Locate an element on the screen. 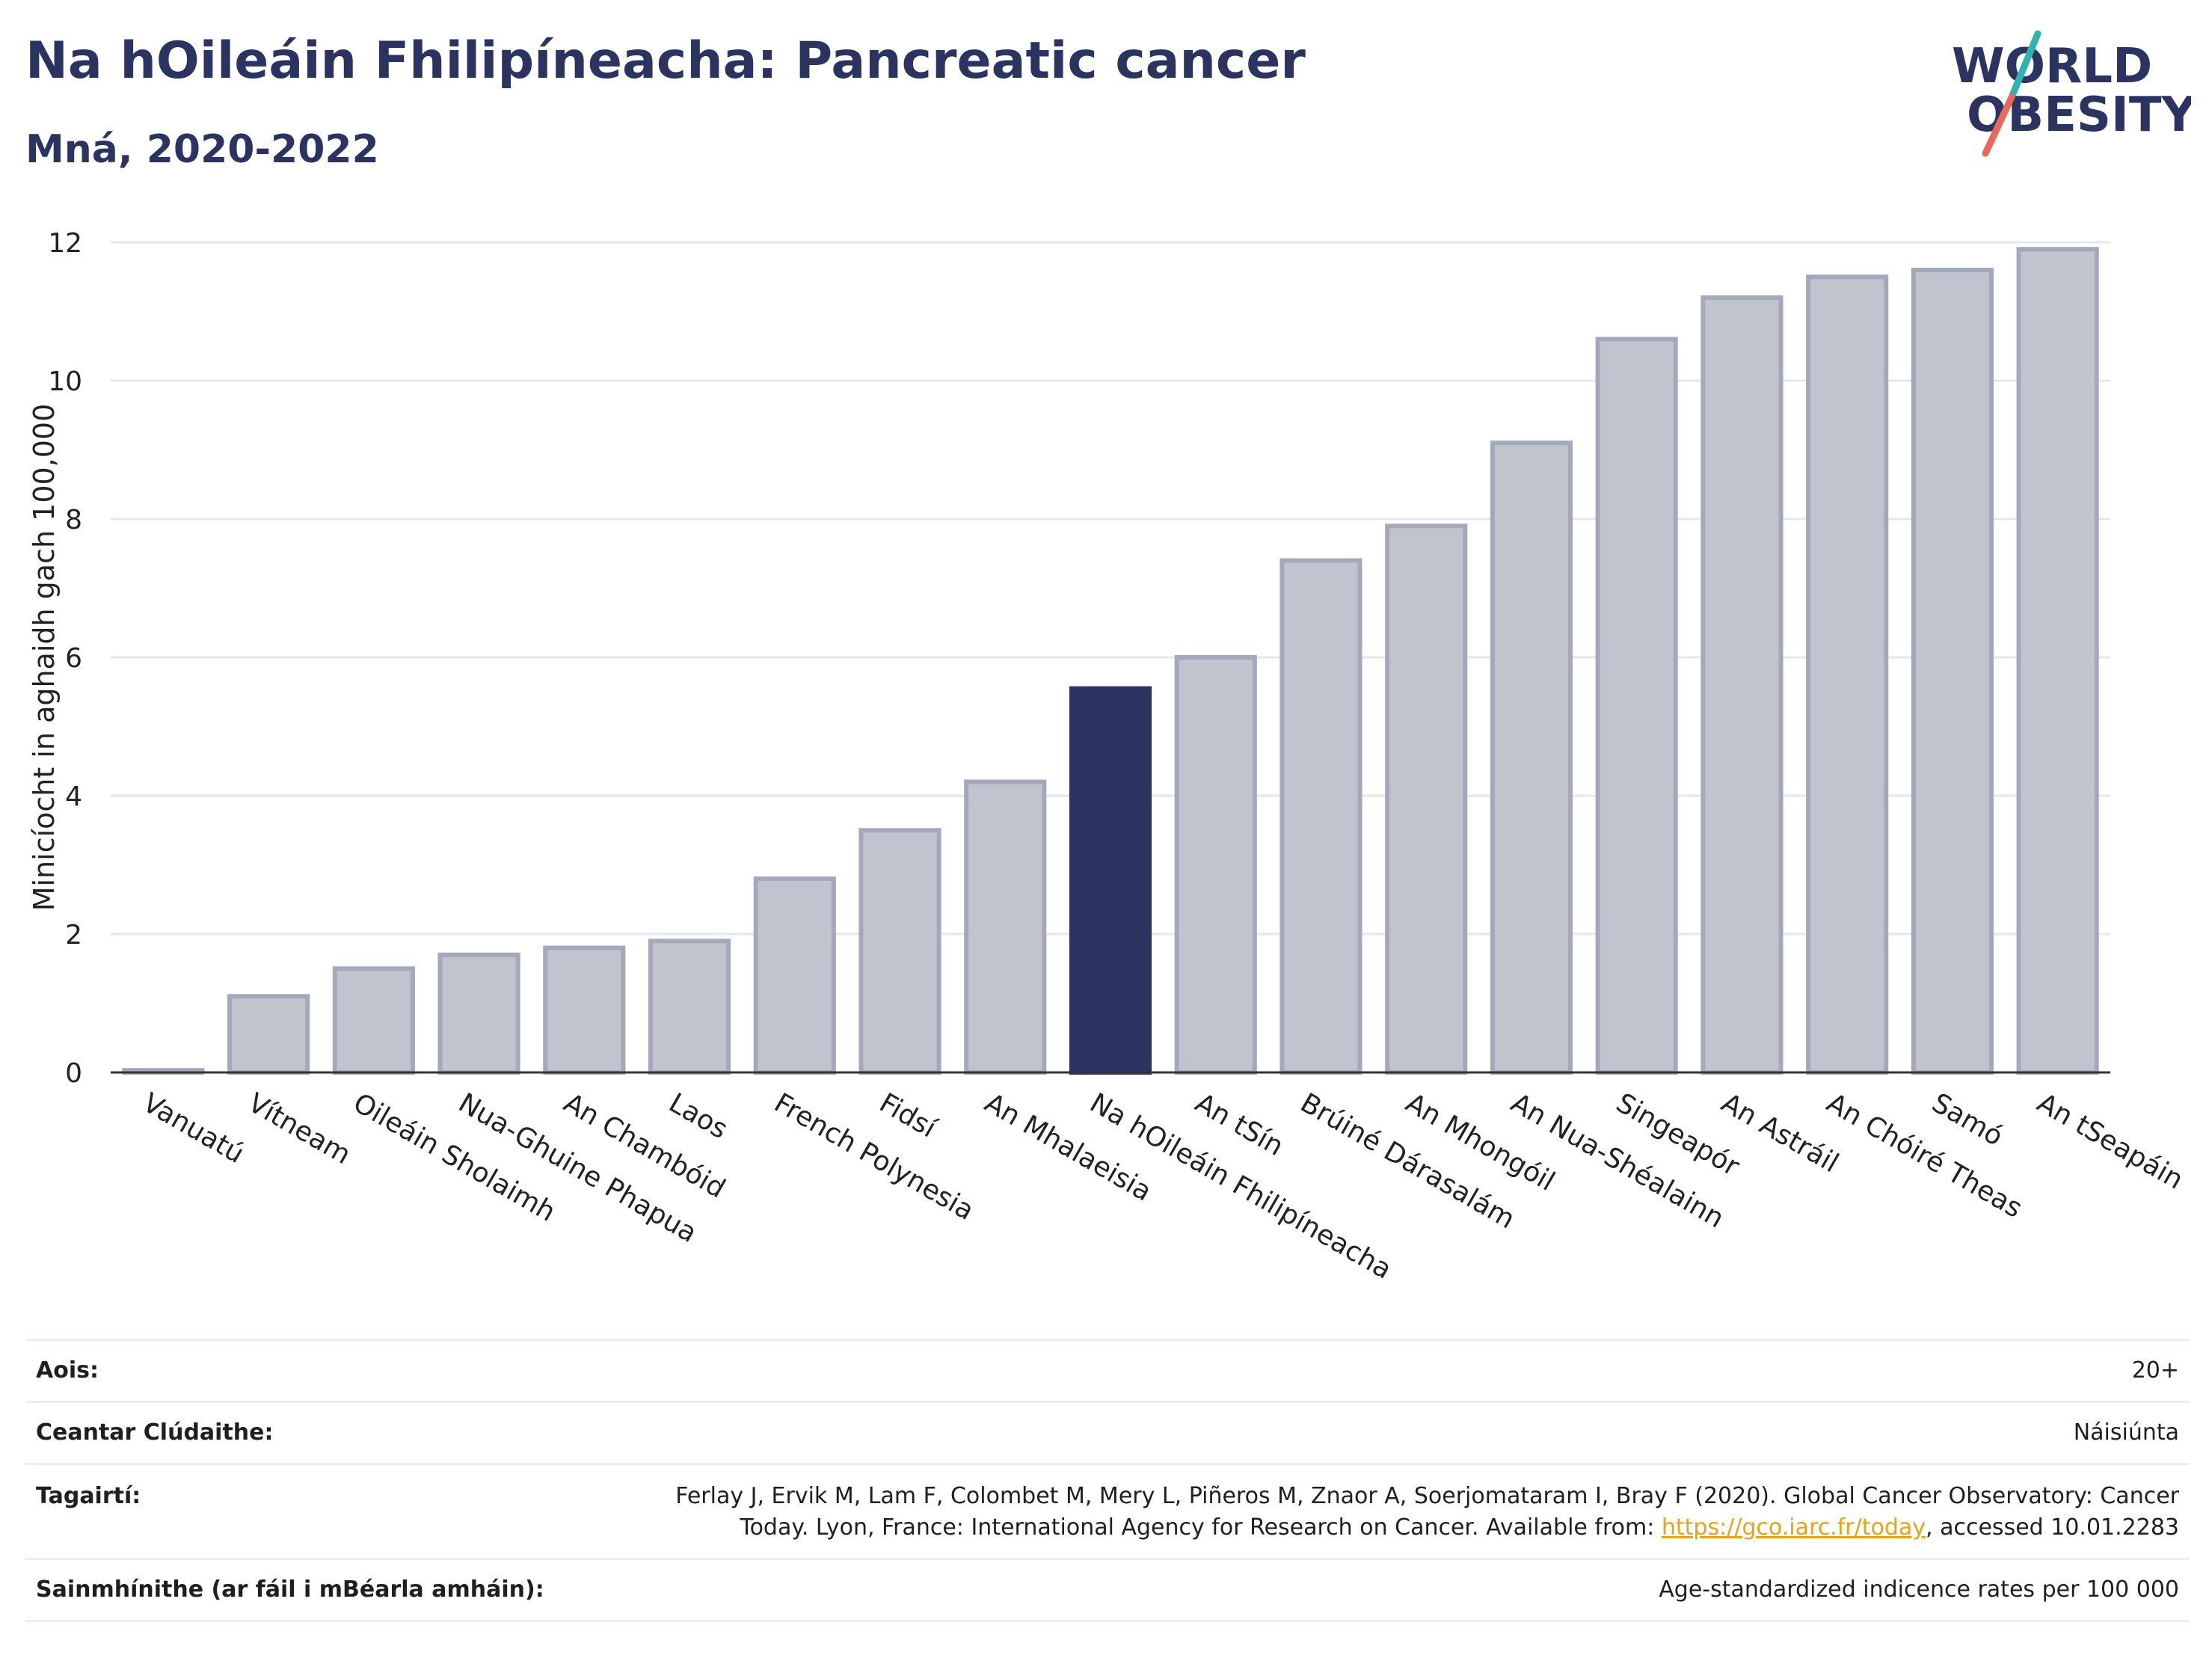 The width and height of the screenshot is (2212, 1655). age-value: 20+ is located at coordinates (2155, 1370).